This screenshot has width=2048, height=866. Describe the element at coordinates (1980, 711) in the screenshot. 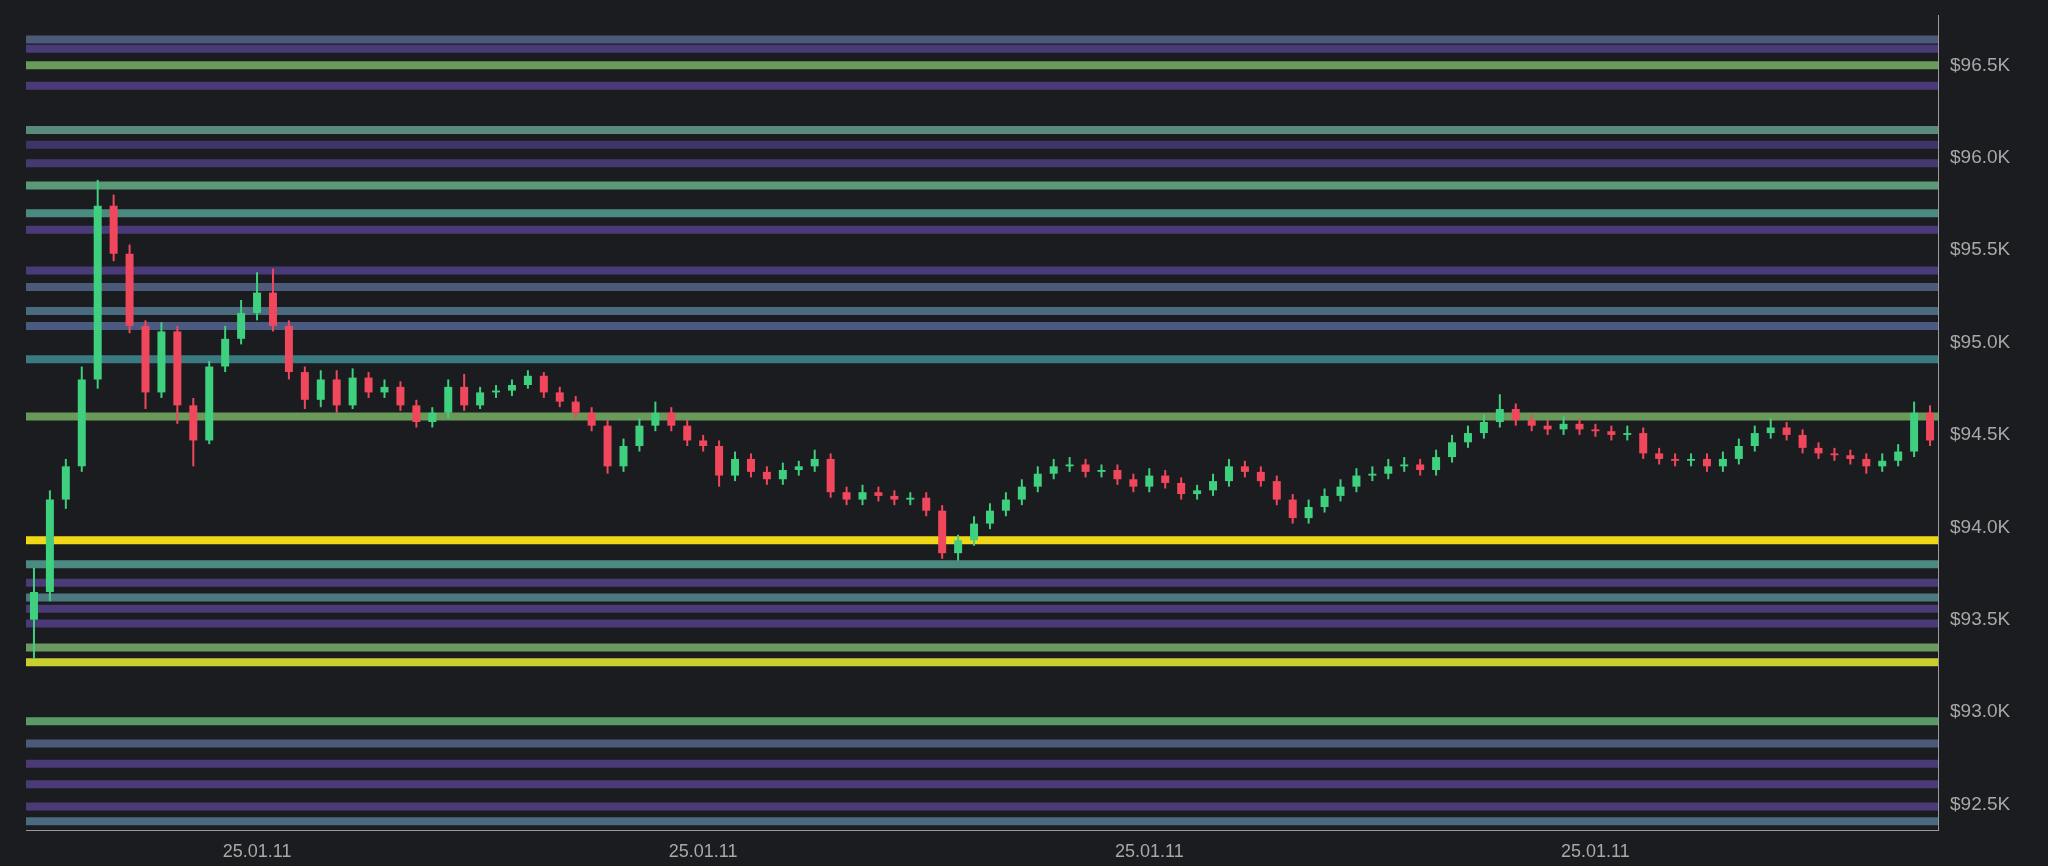

I see `y-tick-label: $93.0K` at that location.